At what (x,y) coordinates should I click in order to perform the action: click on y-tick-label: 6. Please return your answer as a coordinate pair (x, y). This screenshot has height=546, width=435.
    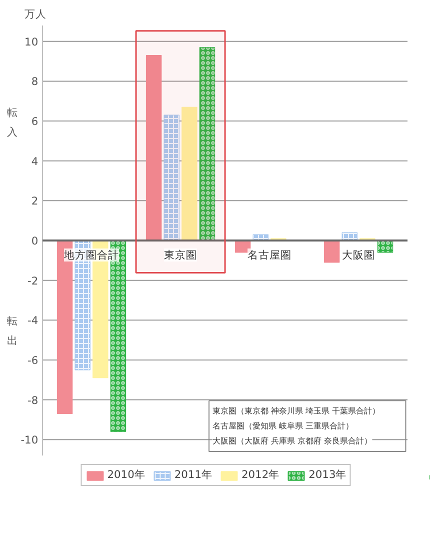
    Looking at the image, I should click on (34, 121).